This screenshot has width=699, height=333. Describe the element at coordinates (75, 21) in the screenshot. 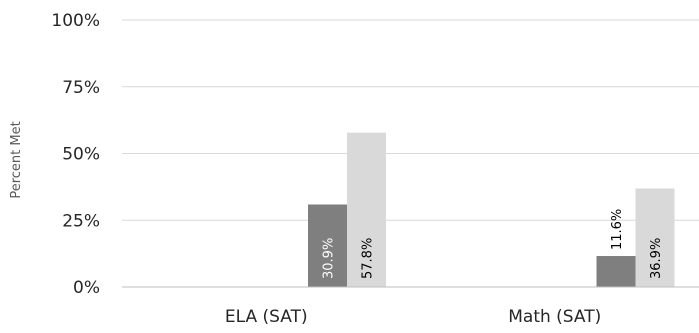

I see `y-tick-label: 100%` at that location.